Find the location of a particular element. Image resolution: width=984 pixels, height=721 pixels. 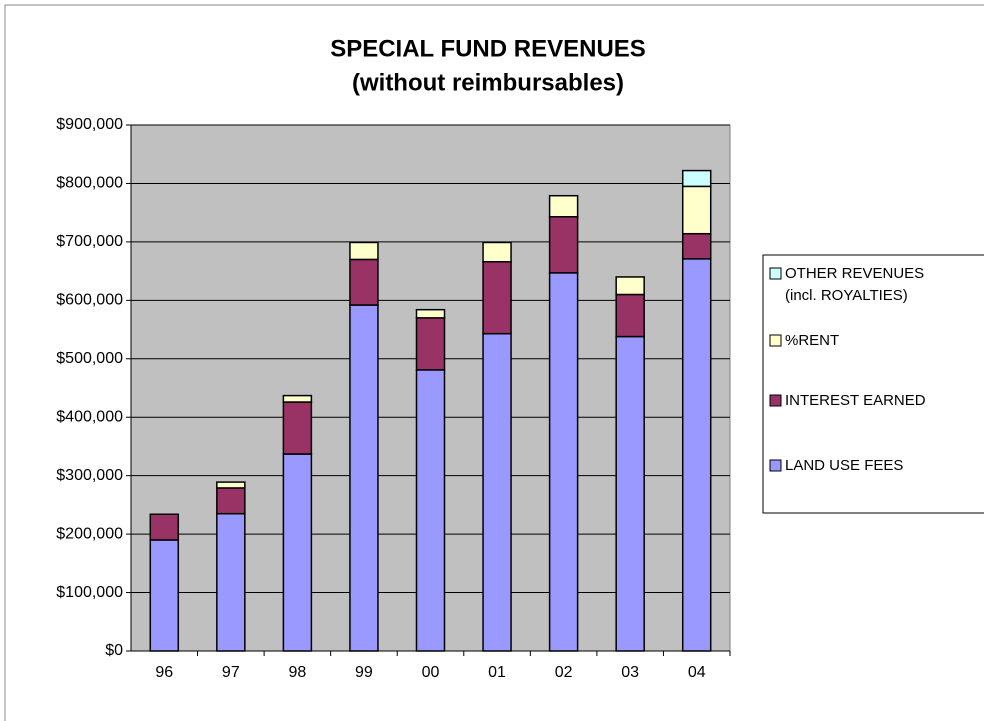

legend-label: %RENT is located at coordinates (812, 340).